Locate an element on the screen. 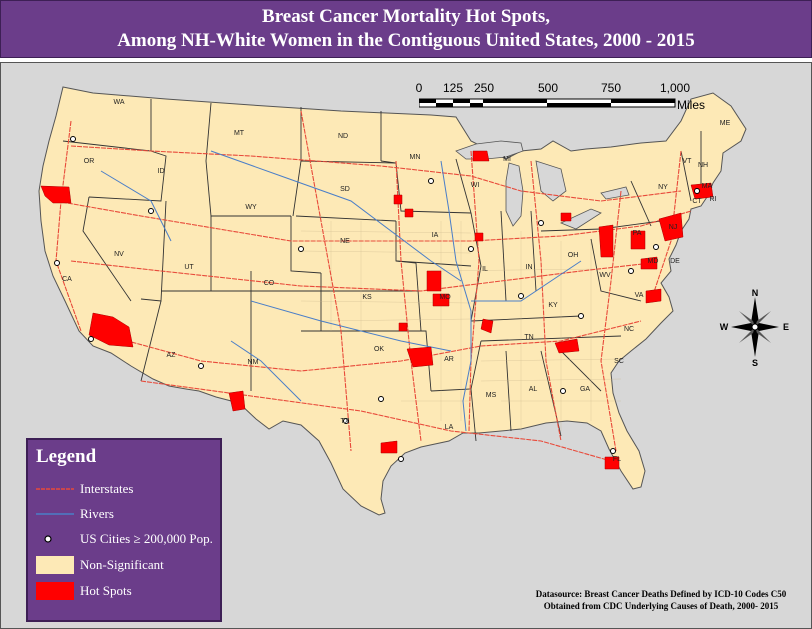 The height and width of the screenshot is (629, 812). non-significant-swatch is located at coordinates (55, 565).